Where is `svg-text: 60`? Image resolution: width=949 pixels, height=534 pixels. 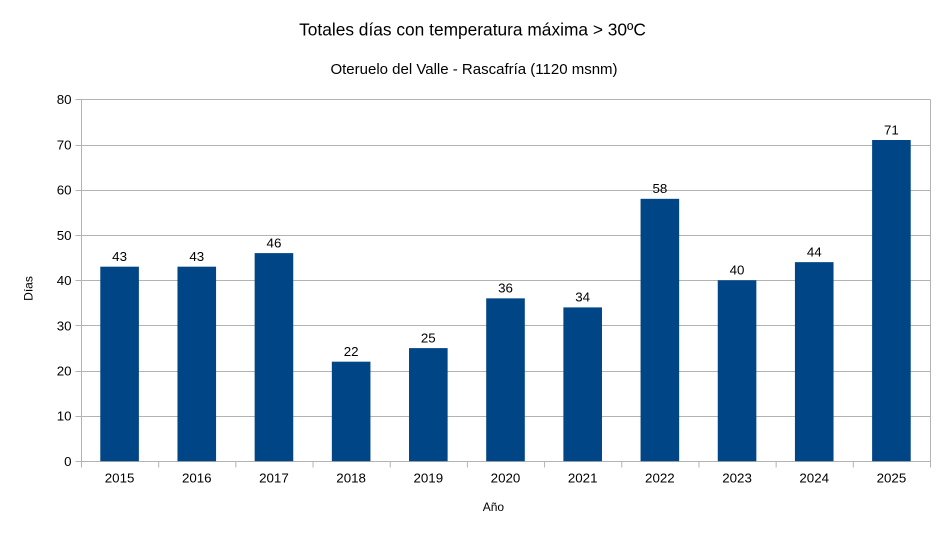 svg-text: 60 is located at coordinates (64, 190).